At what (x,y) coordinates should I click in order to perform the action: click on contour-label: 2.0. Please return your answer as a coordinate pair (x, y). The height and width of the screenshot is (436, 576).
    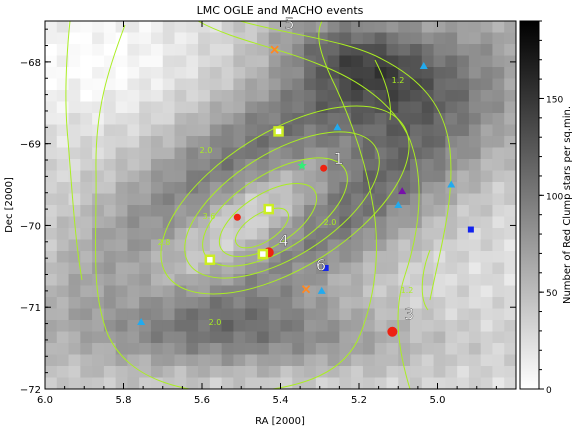
    Looking at the image, I should click on (330, 222).